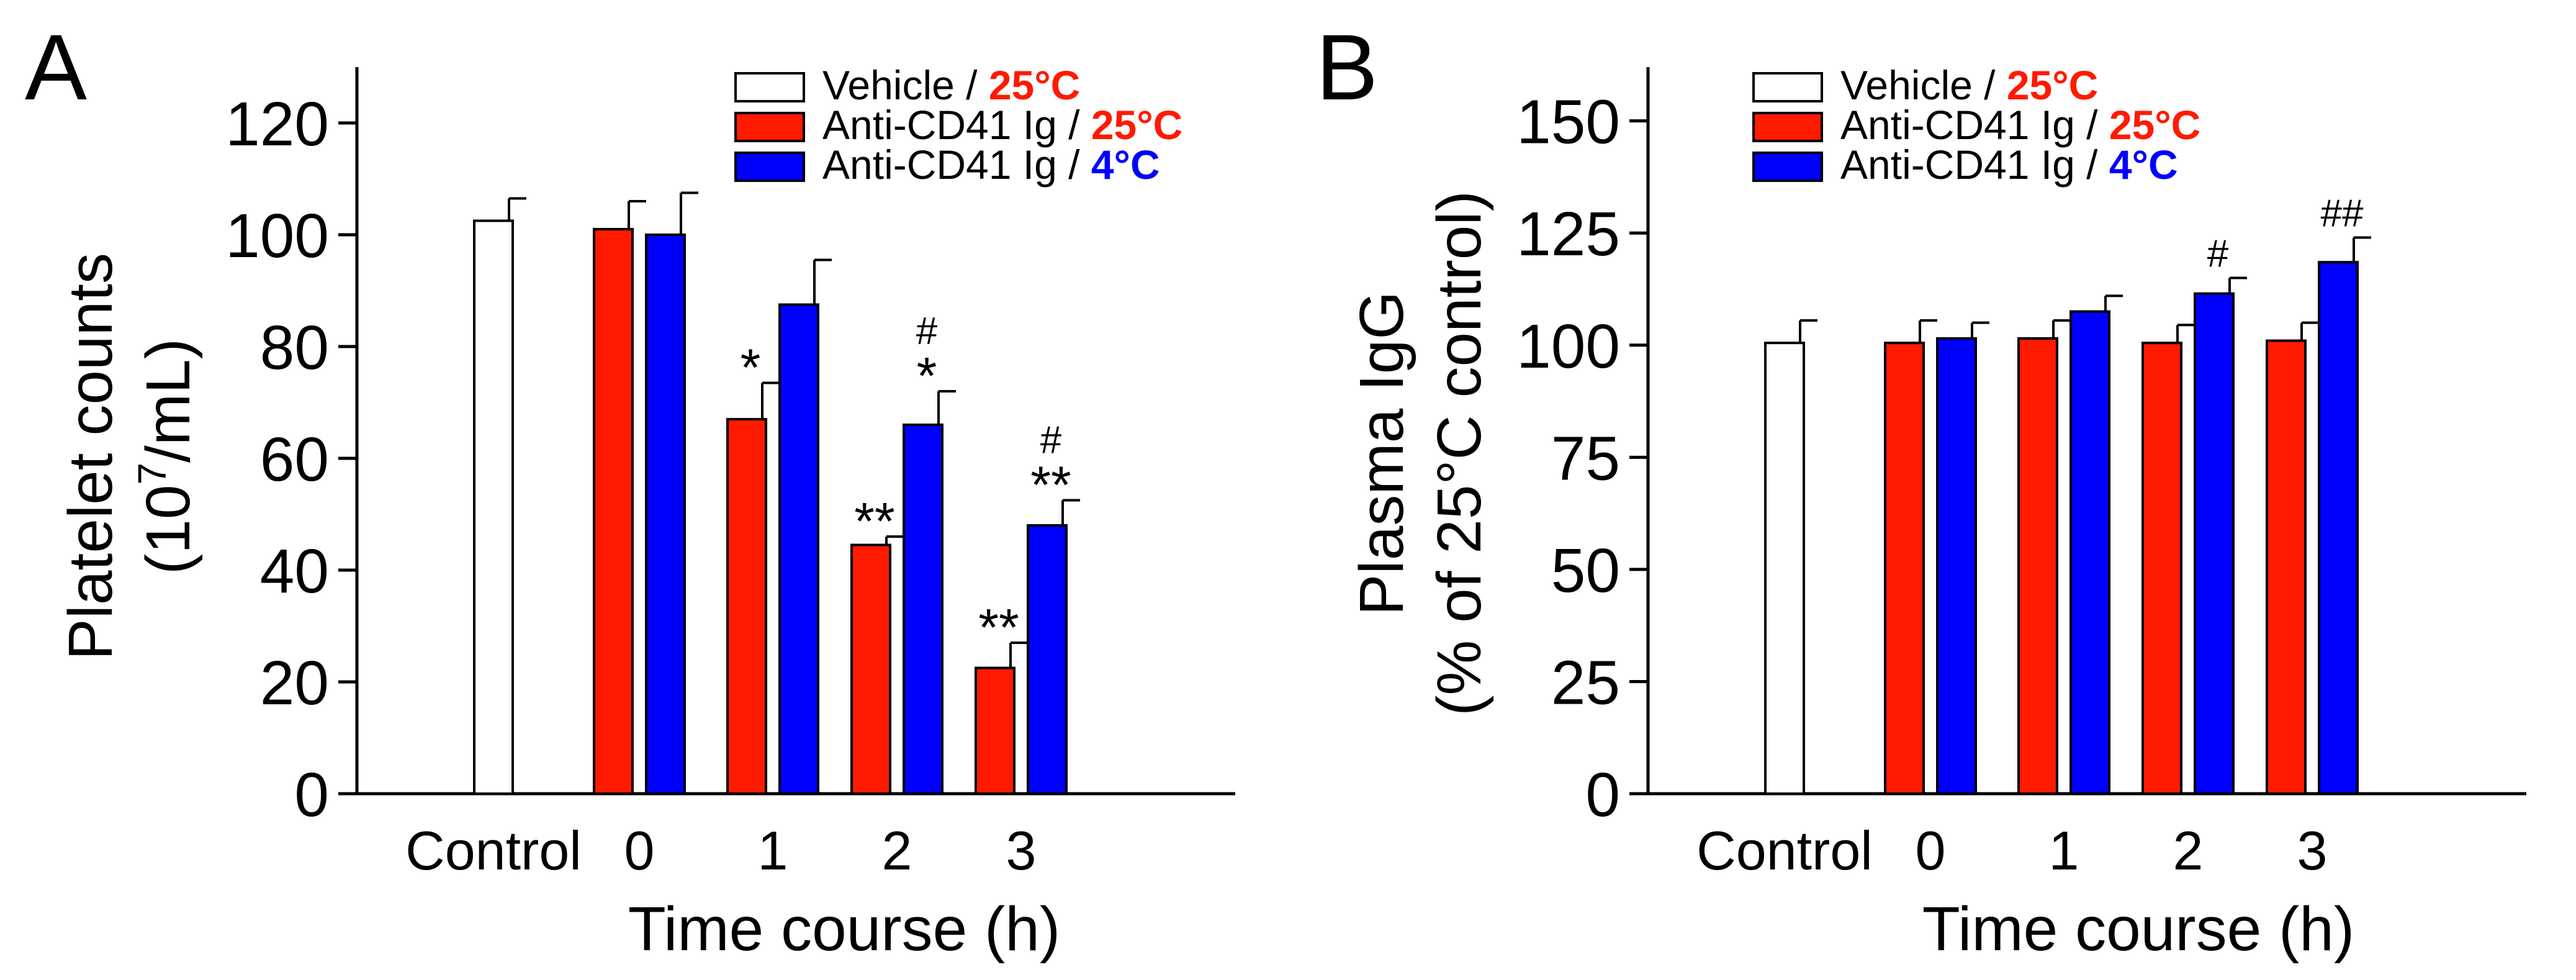 This screenshot has height=980, width=2576. Describe the element at coordinates (2342, 213) in the screenshot. I see `significance-hash: ##` at that location.